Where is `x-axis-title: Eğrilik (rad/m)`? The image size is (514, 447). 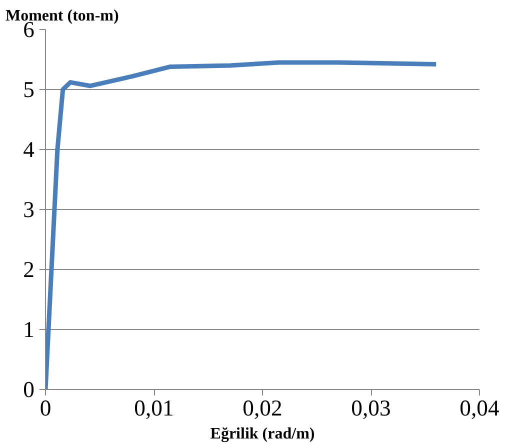
x-axis-title: Eğrilik (rad/m) is located at coordinates (262, 434).